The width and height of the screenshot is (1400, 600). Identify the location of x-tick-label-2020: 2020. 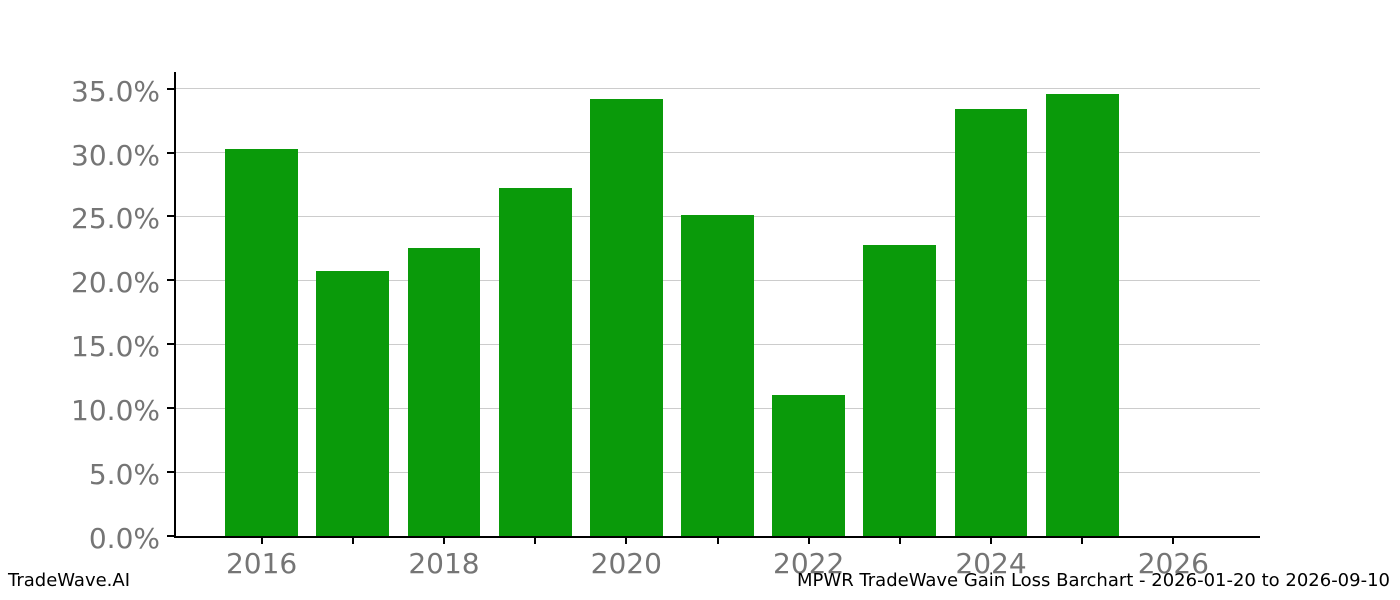
(626, 563).